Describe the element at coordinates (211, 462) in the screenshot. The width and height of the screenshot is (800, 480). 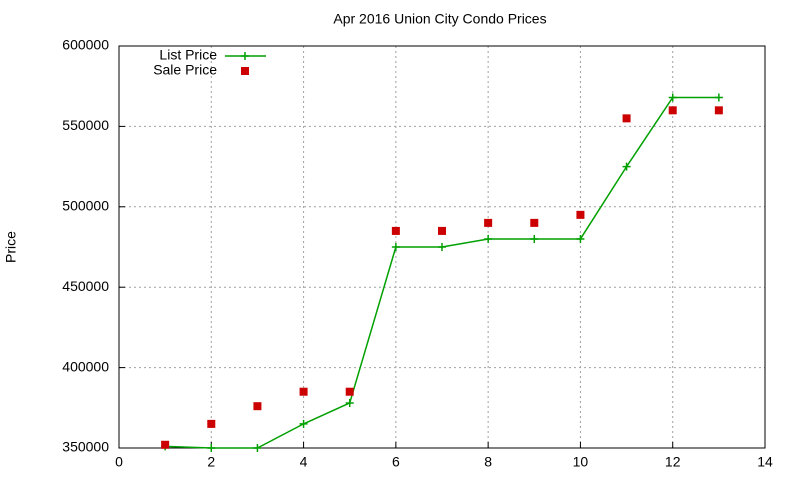
I see `x-tick-label: 2` at that location.